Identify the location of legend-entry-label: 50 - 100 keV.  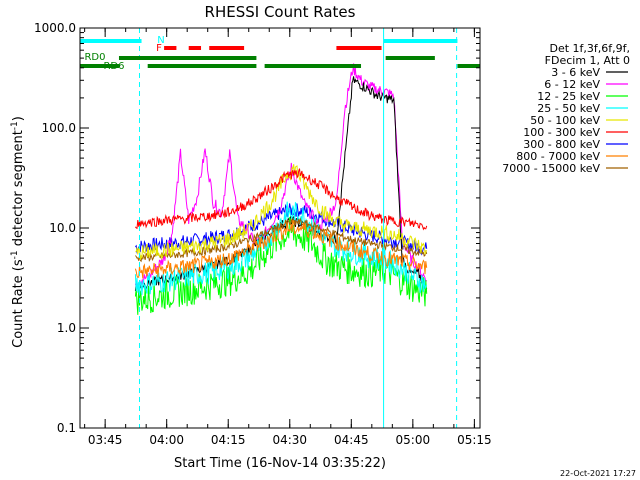
(565, 120).